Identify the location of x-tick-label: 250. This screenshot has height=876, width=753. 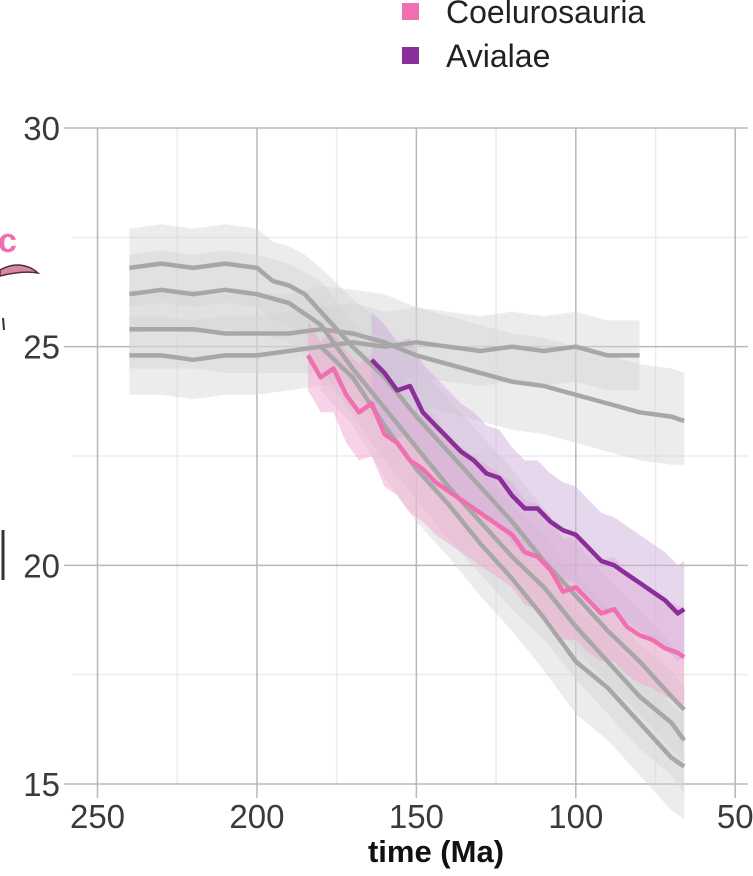
(97, 816).